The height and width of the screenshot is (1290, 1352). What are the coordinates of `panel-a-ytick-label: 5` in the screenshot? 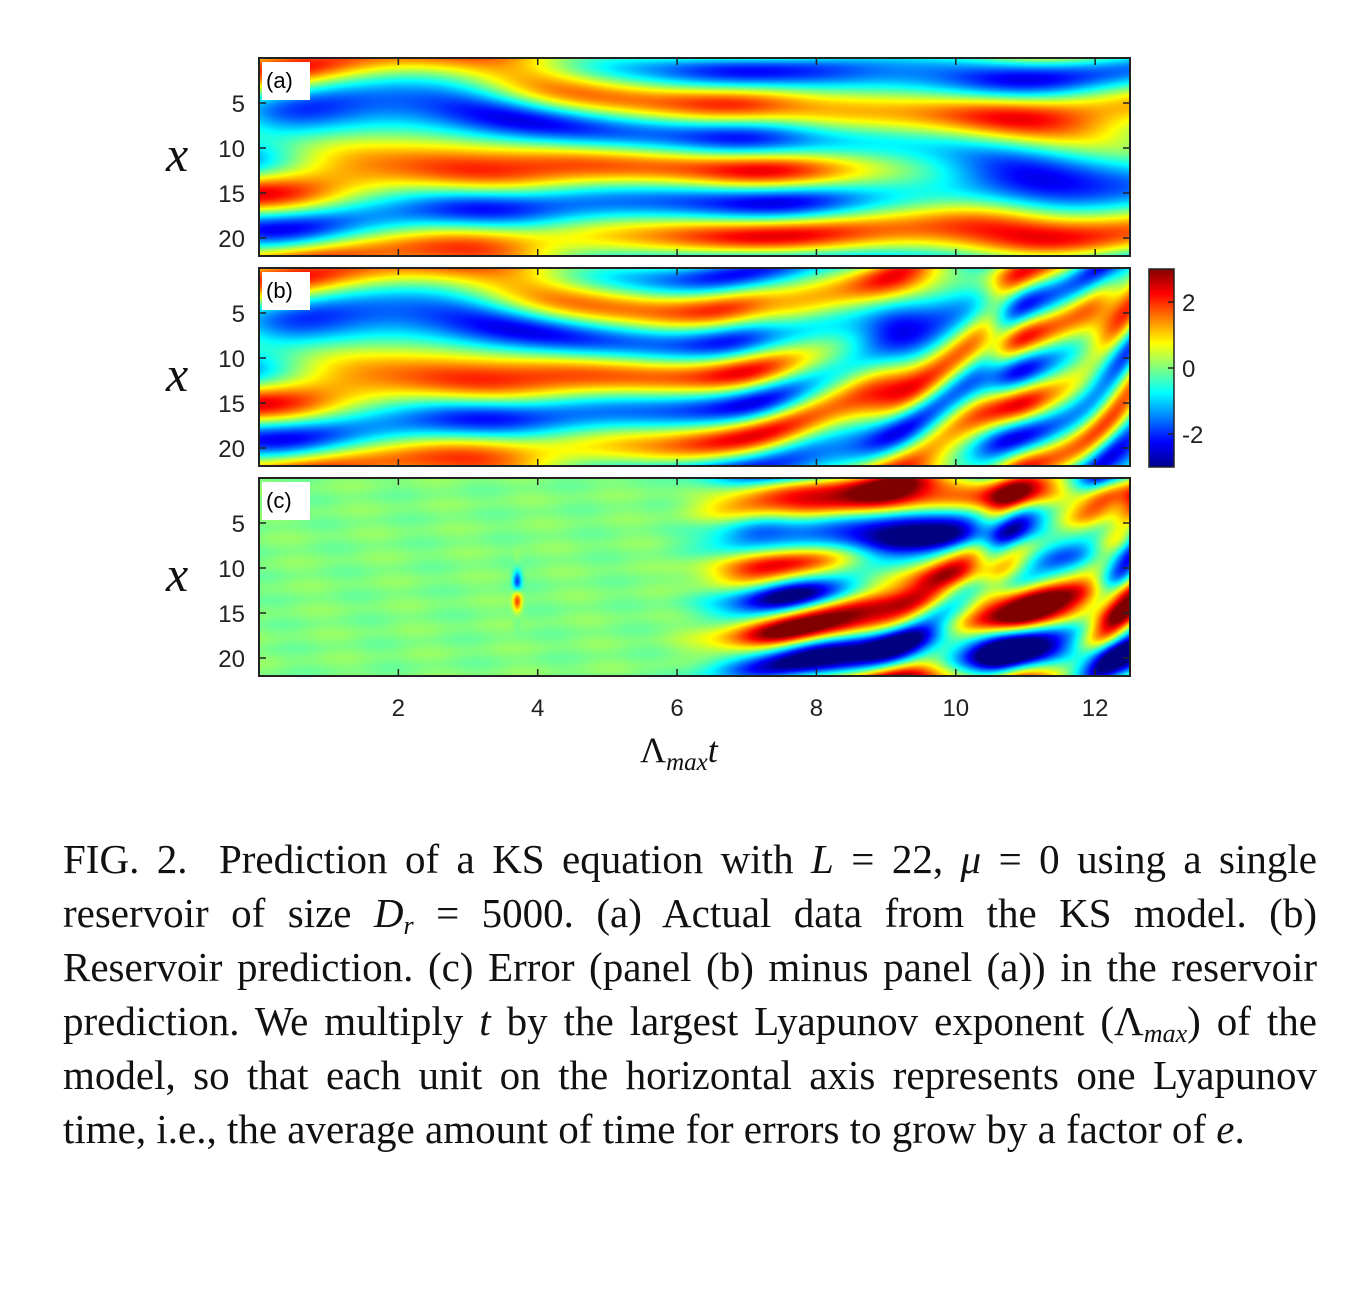 It's located at (238, 104).